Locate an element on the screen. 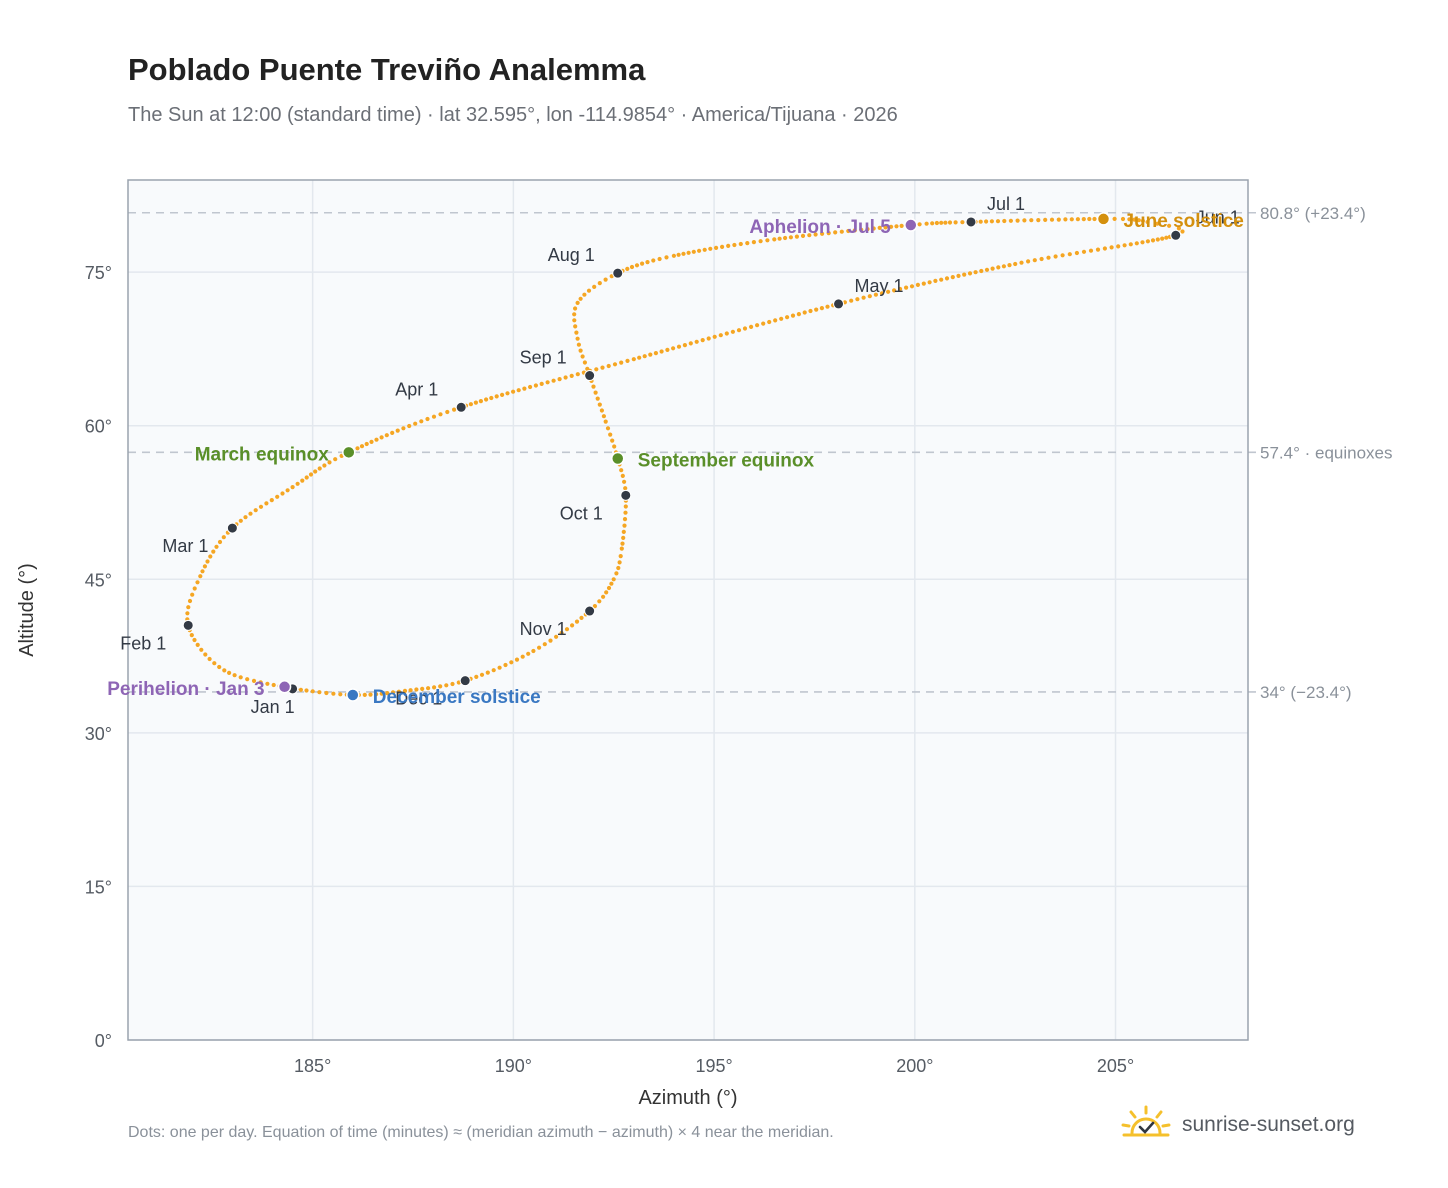 The width and height of the screenshot is (1448, 1188). brand: sunrise-sunset.org is located at coordinates (1236, 1125).